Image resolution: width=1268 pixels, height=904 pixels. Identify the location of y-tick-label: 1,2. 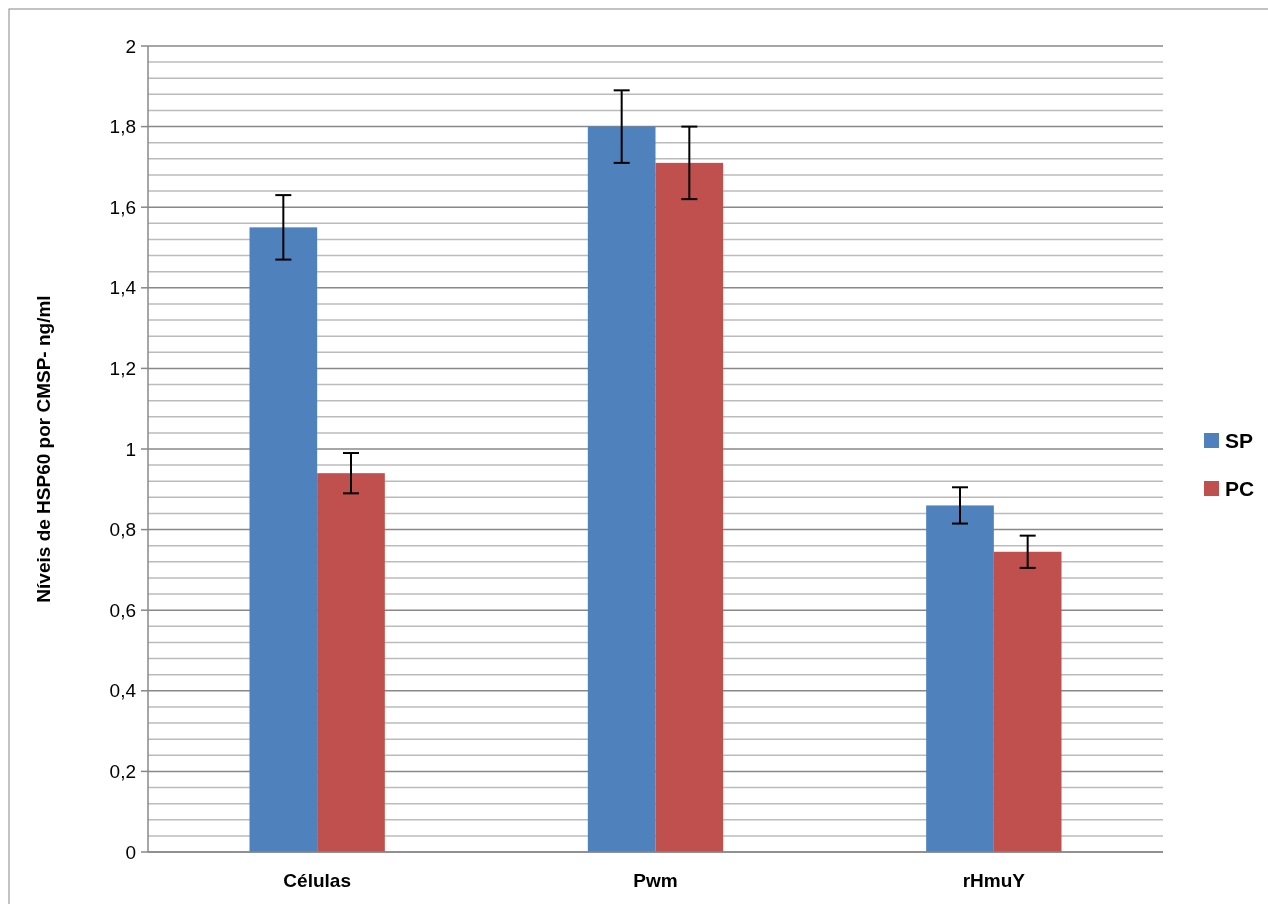
(122, 369).